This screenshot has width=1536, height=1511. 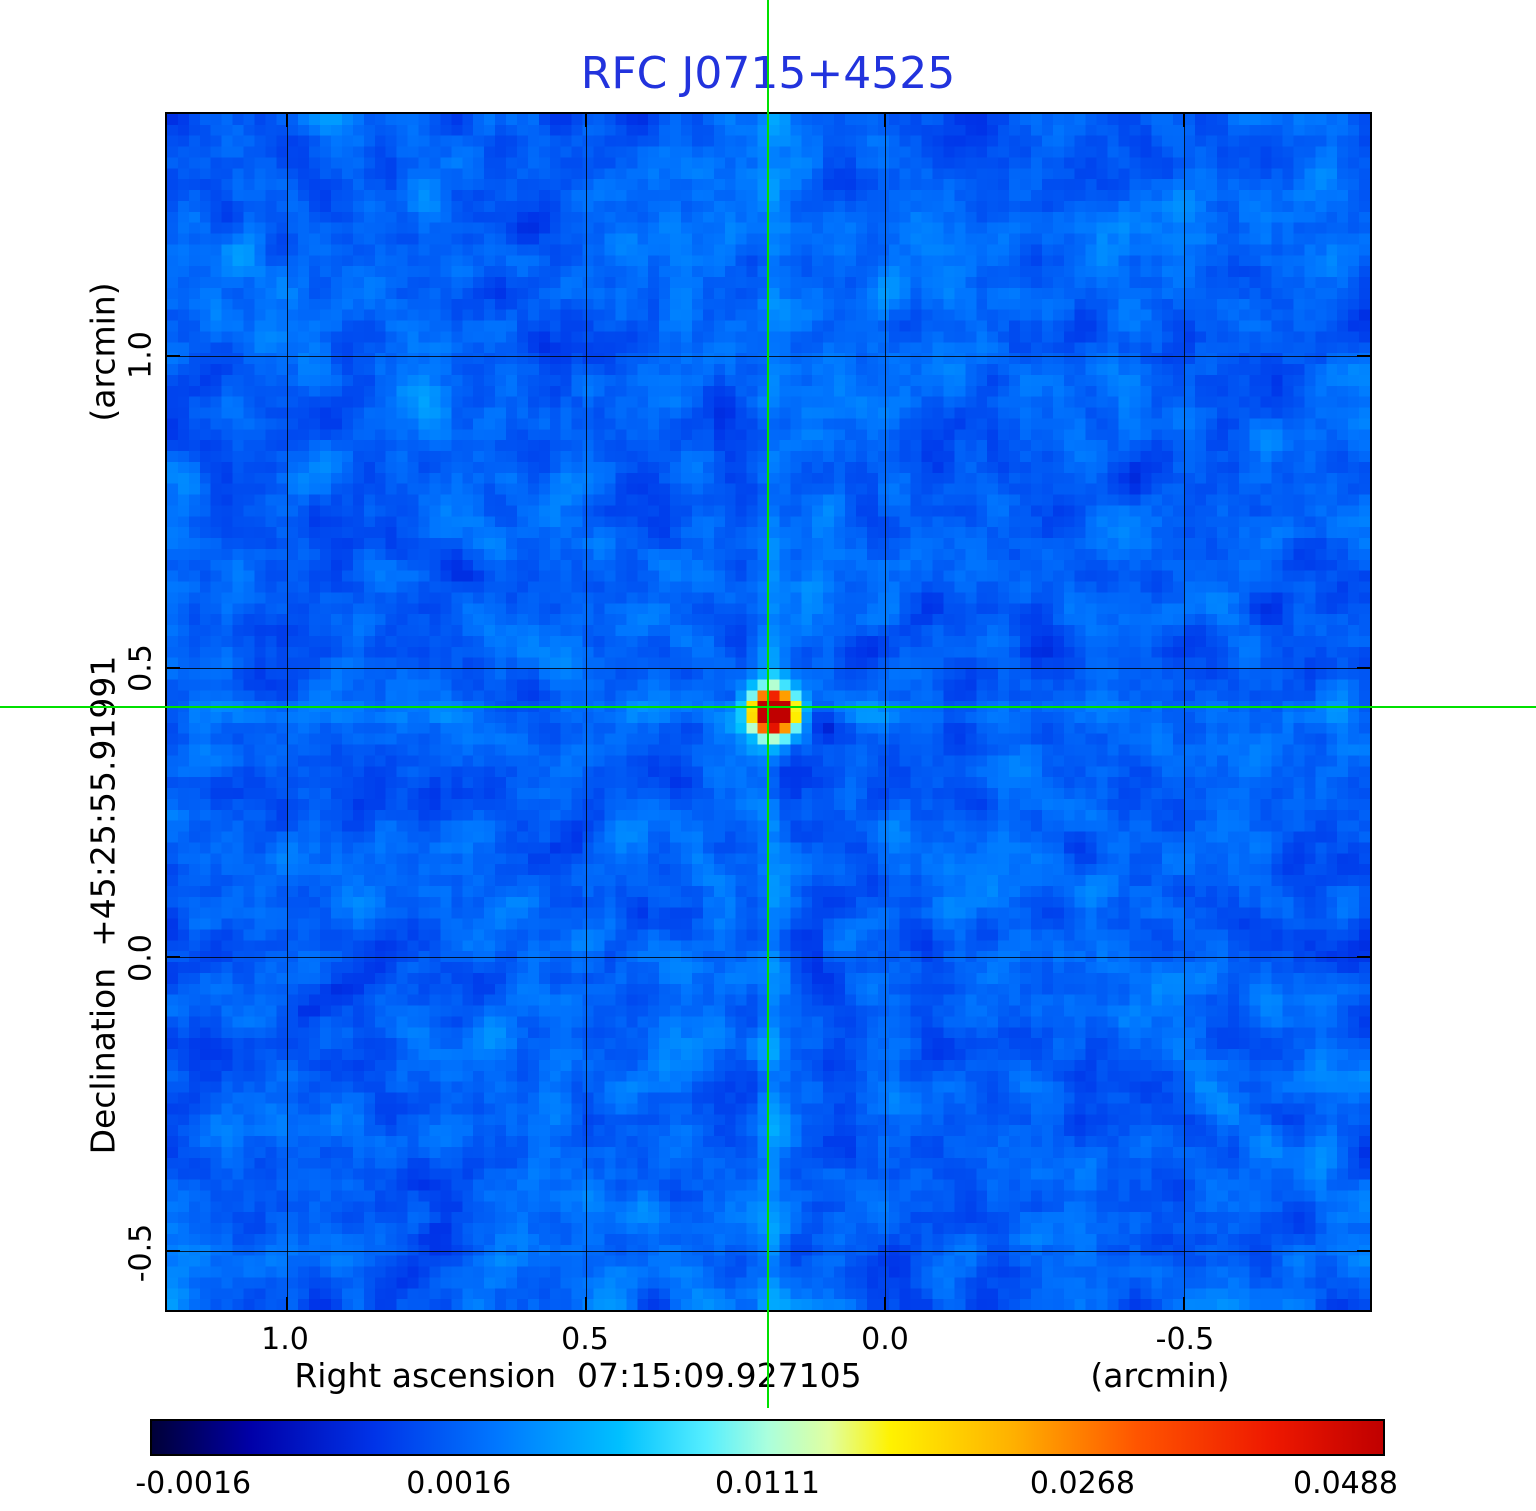 I want to click on y-axis-label: Declination +45:25:55.91991, so click(x=103, y=905).